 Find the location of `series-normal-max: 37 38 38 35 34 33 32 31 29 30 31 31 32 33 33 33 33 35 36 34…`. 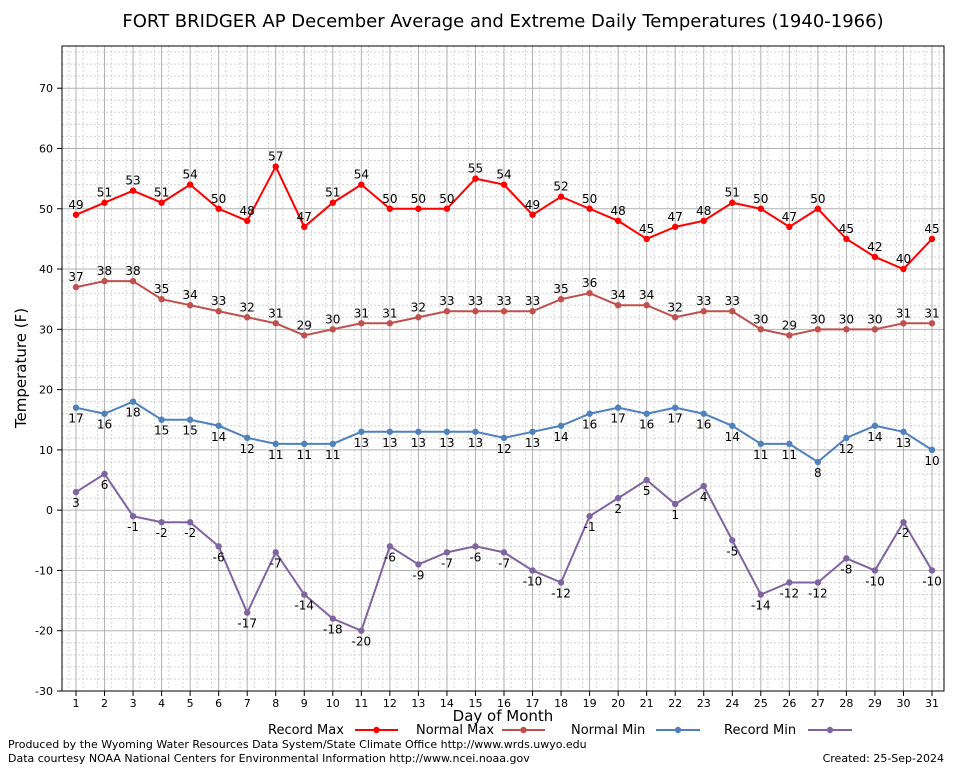

series-normal-max: 37 38 38 35 34 33 32 31 29 30 31 31 32 33 33 33 33 35 36 34… is located at coordinates (504, 301).